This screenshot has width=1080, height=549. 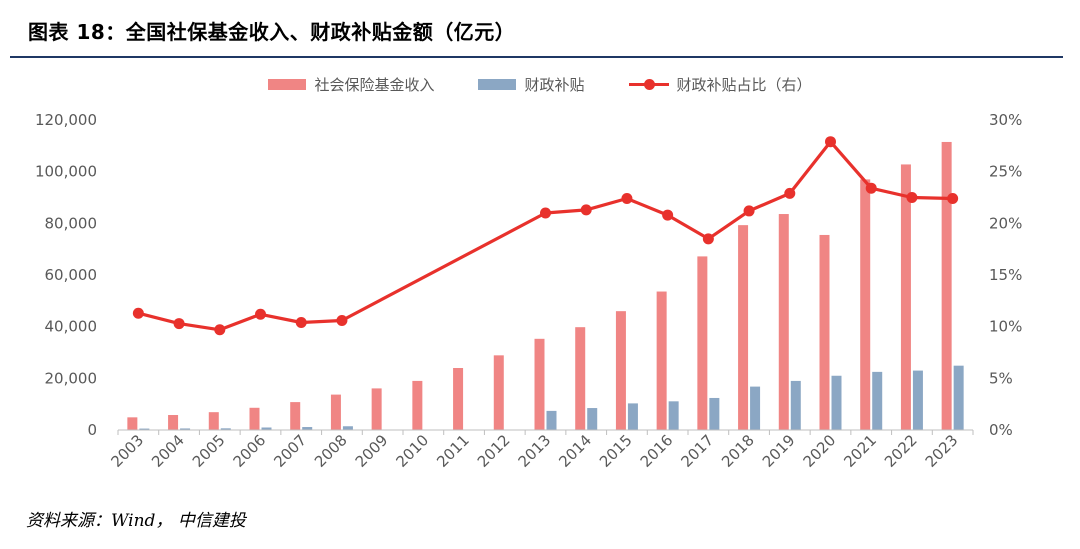 What do you see at coordinates (66, 172) in the screenshot?
I see `y-left-tick-label: 100,000` at bounding box center [66, 172].